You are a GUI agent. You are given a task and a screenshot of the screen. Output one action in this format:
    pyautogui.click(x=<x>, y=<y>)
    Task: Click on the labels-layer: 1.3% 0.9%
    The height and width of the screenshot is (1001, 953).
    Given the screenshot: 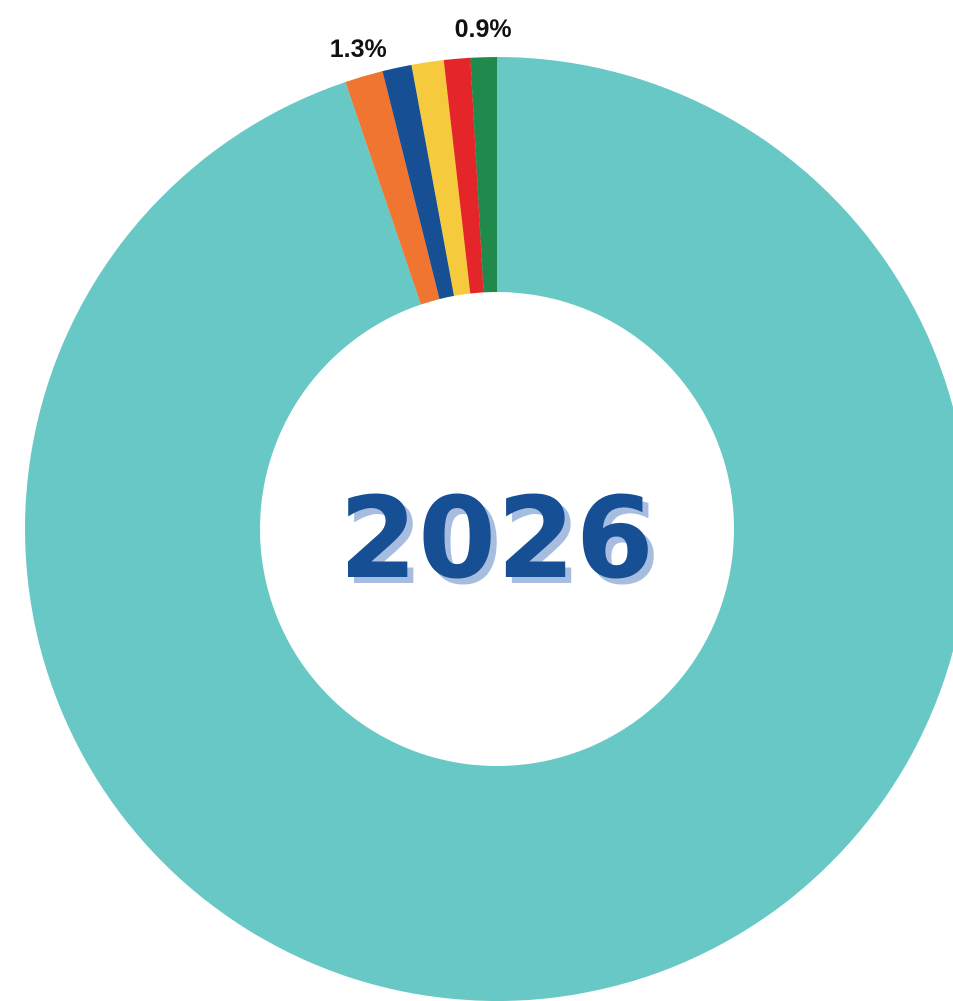 What is the action you would take?
    pyautogui.click(x=421, y=39)
    